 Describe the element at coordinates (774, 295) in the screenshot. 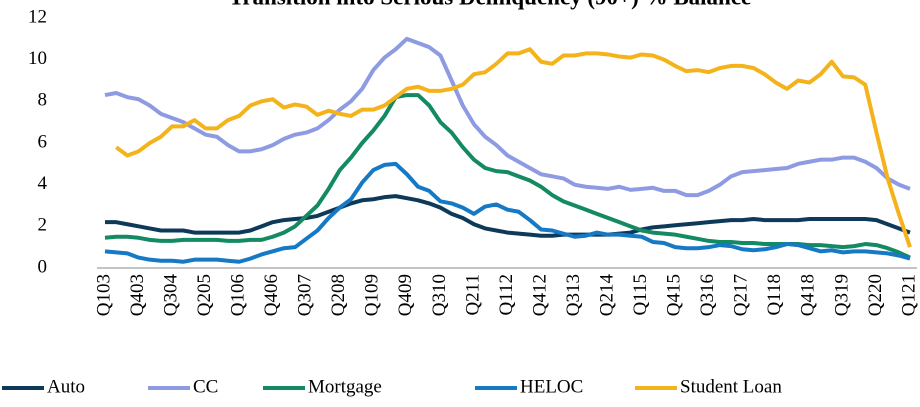

I see `x-tick-label: Q118` at that location.